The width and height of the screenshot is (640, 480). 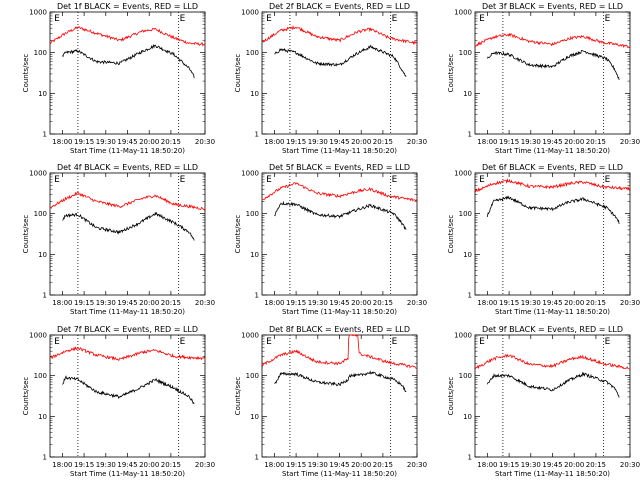 I want to click on panel-title: Det 1f BLACK = Events, RED = LLD, so click(x=127, y=6).